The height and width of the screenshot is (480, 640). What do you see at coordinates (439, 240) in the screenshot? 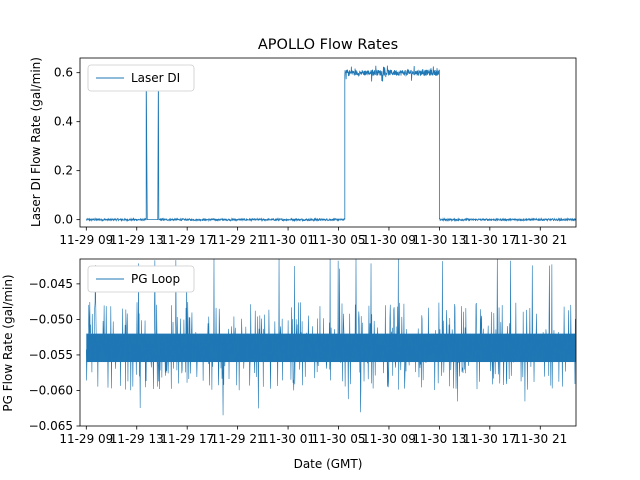
I see `top-xtick-label: 11-30 13` at bounding box center [439, 240].